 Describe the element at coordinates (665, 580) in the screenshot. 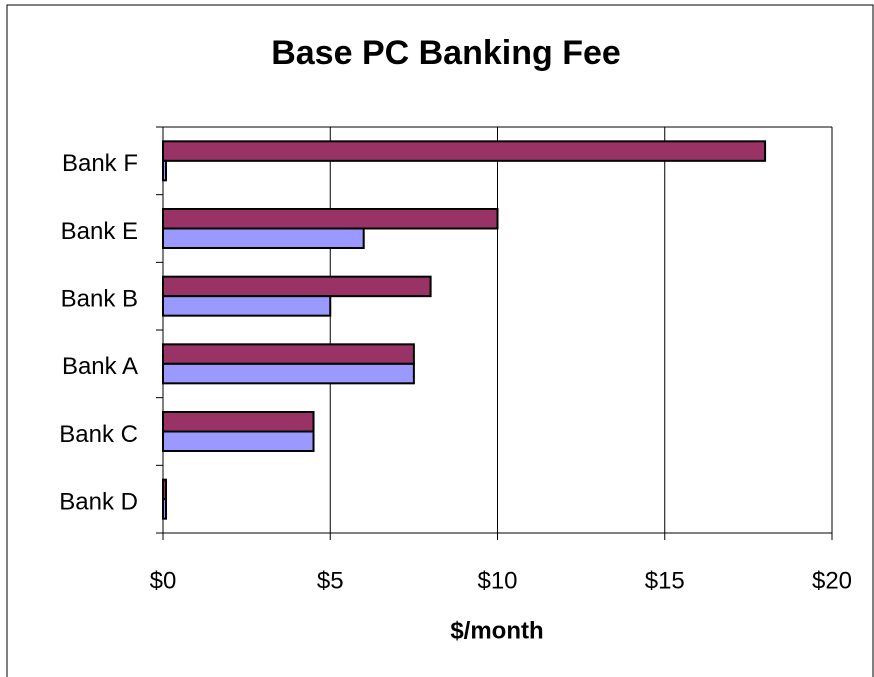

I see `x-tick-label: $15` at that location.